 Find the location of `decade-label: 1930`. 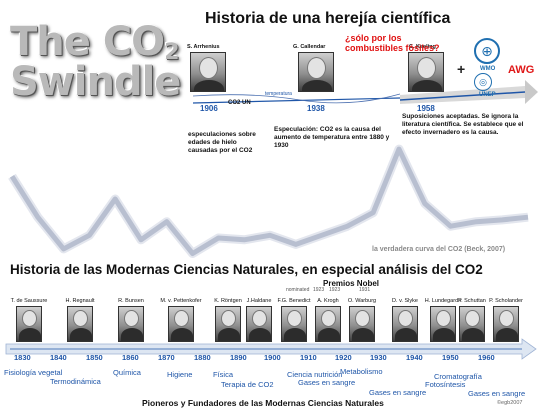

decade-label: 1930 is located at coordinates (378, 357).